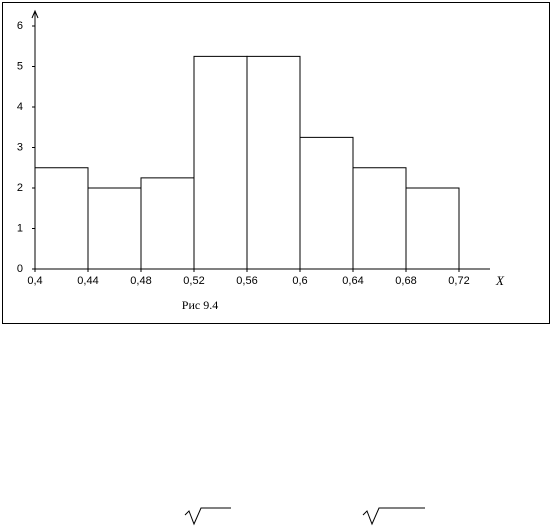 This screenshot has height=532, width=553. I want to click on x-tick-label: 0,52, so click(193, 281).